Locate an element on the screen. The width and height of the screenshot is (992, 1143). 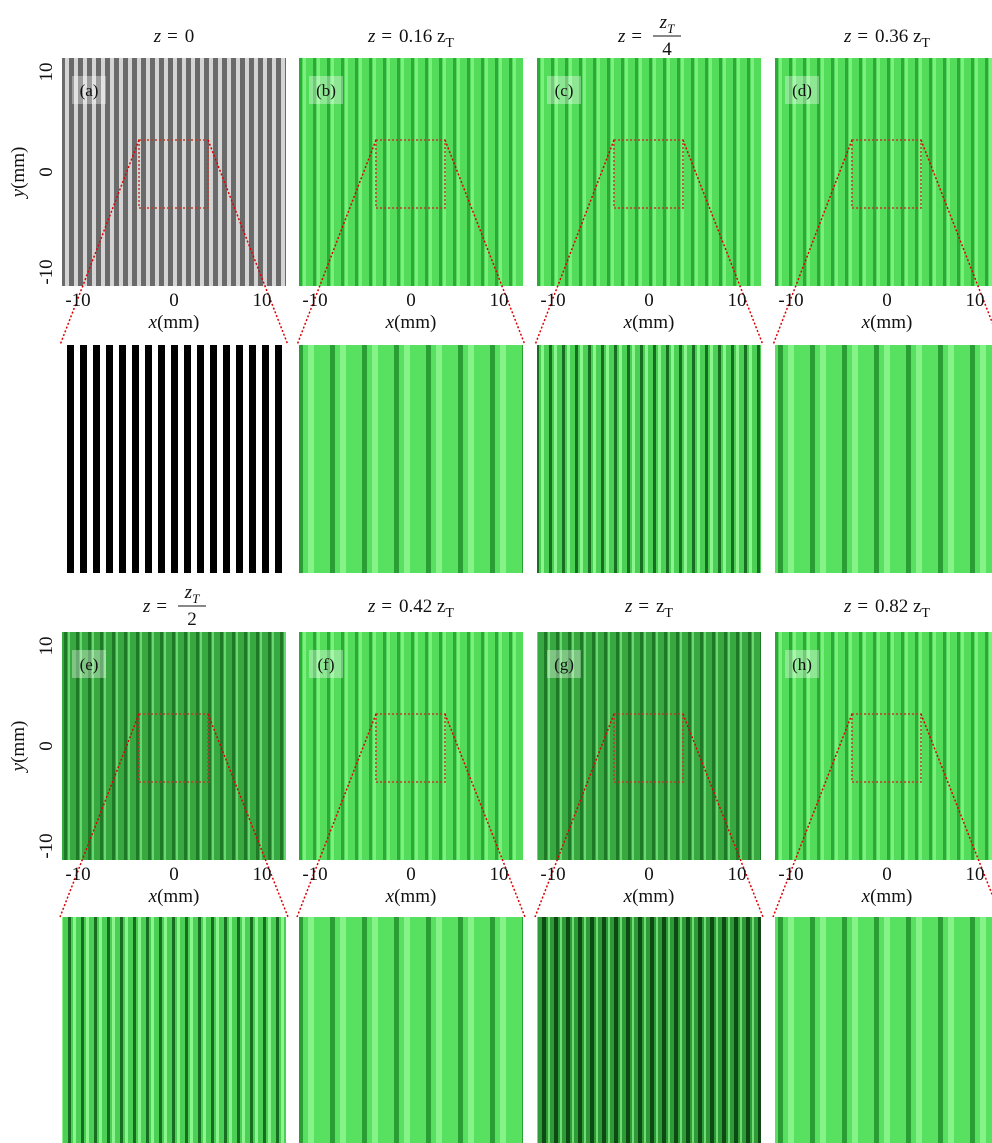
panel-title: z = 0.16 zT is located at coordinates (410, 38).